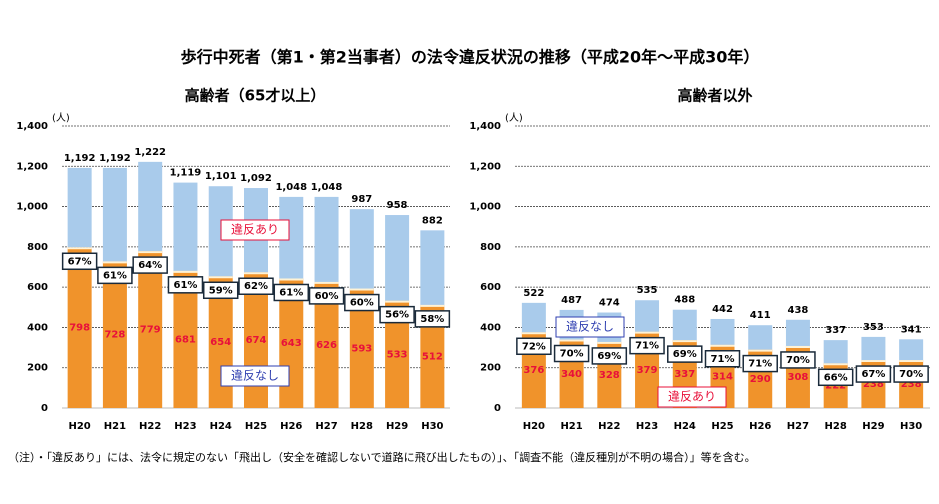 This screenshot has width=939, height=504. I want to click on value-label: 533, so click(397, 354).